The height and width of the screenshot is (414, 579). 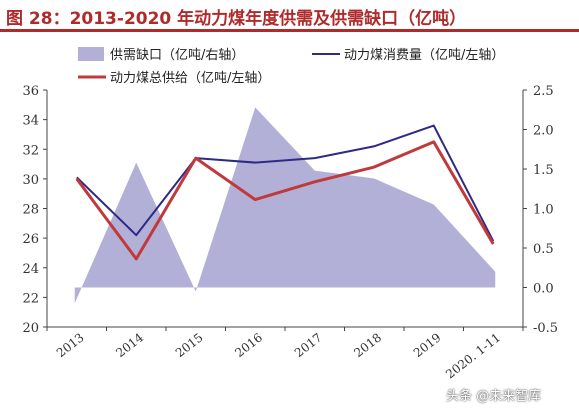 I want to click on y-tick-label-right: 0.0, so click(x=543, y=289).